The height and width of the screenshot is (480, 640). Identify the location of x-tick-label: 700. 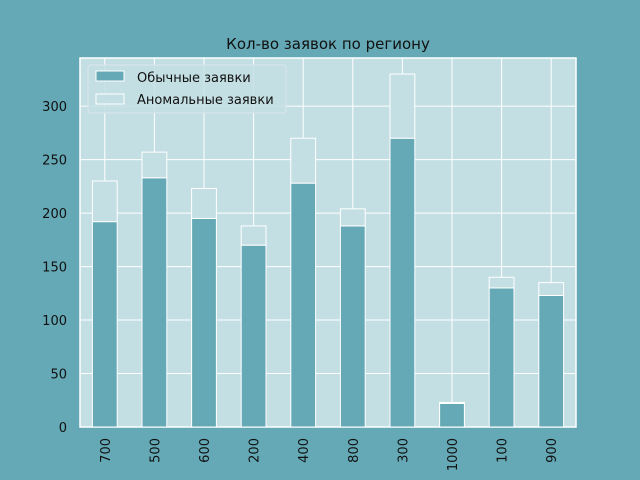
(106, 450).